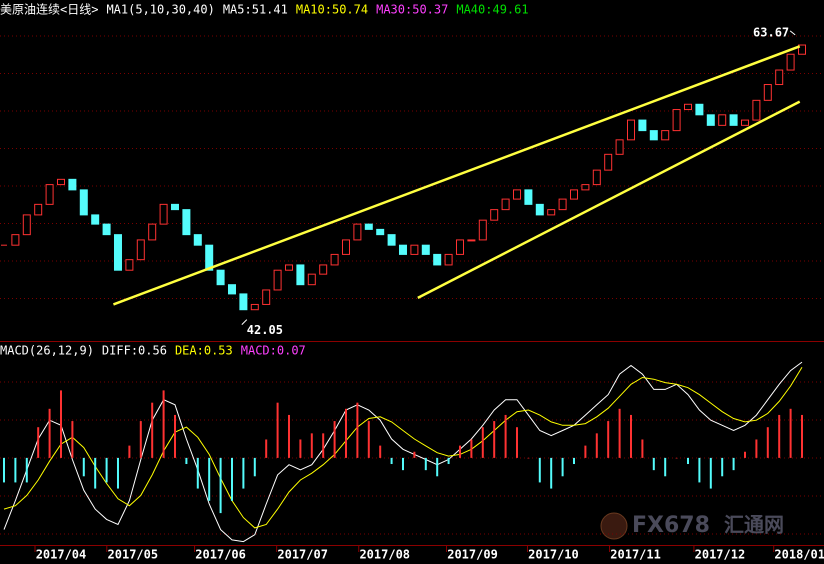 This screenshot has height=564, width=824. Describe the element at coordinates (47, 351) in the screenshot. I see `legend-text: MACD(26,12,9)` at that location.